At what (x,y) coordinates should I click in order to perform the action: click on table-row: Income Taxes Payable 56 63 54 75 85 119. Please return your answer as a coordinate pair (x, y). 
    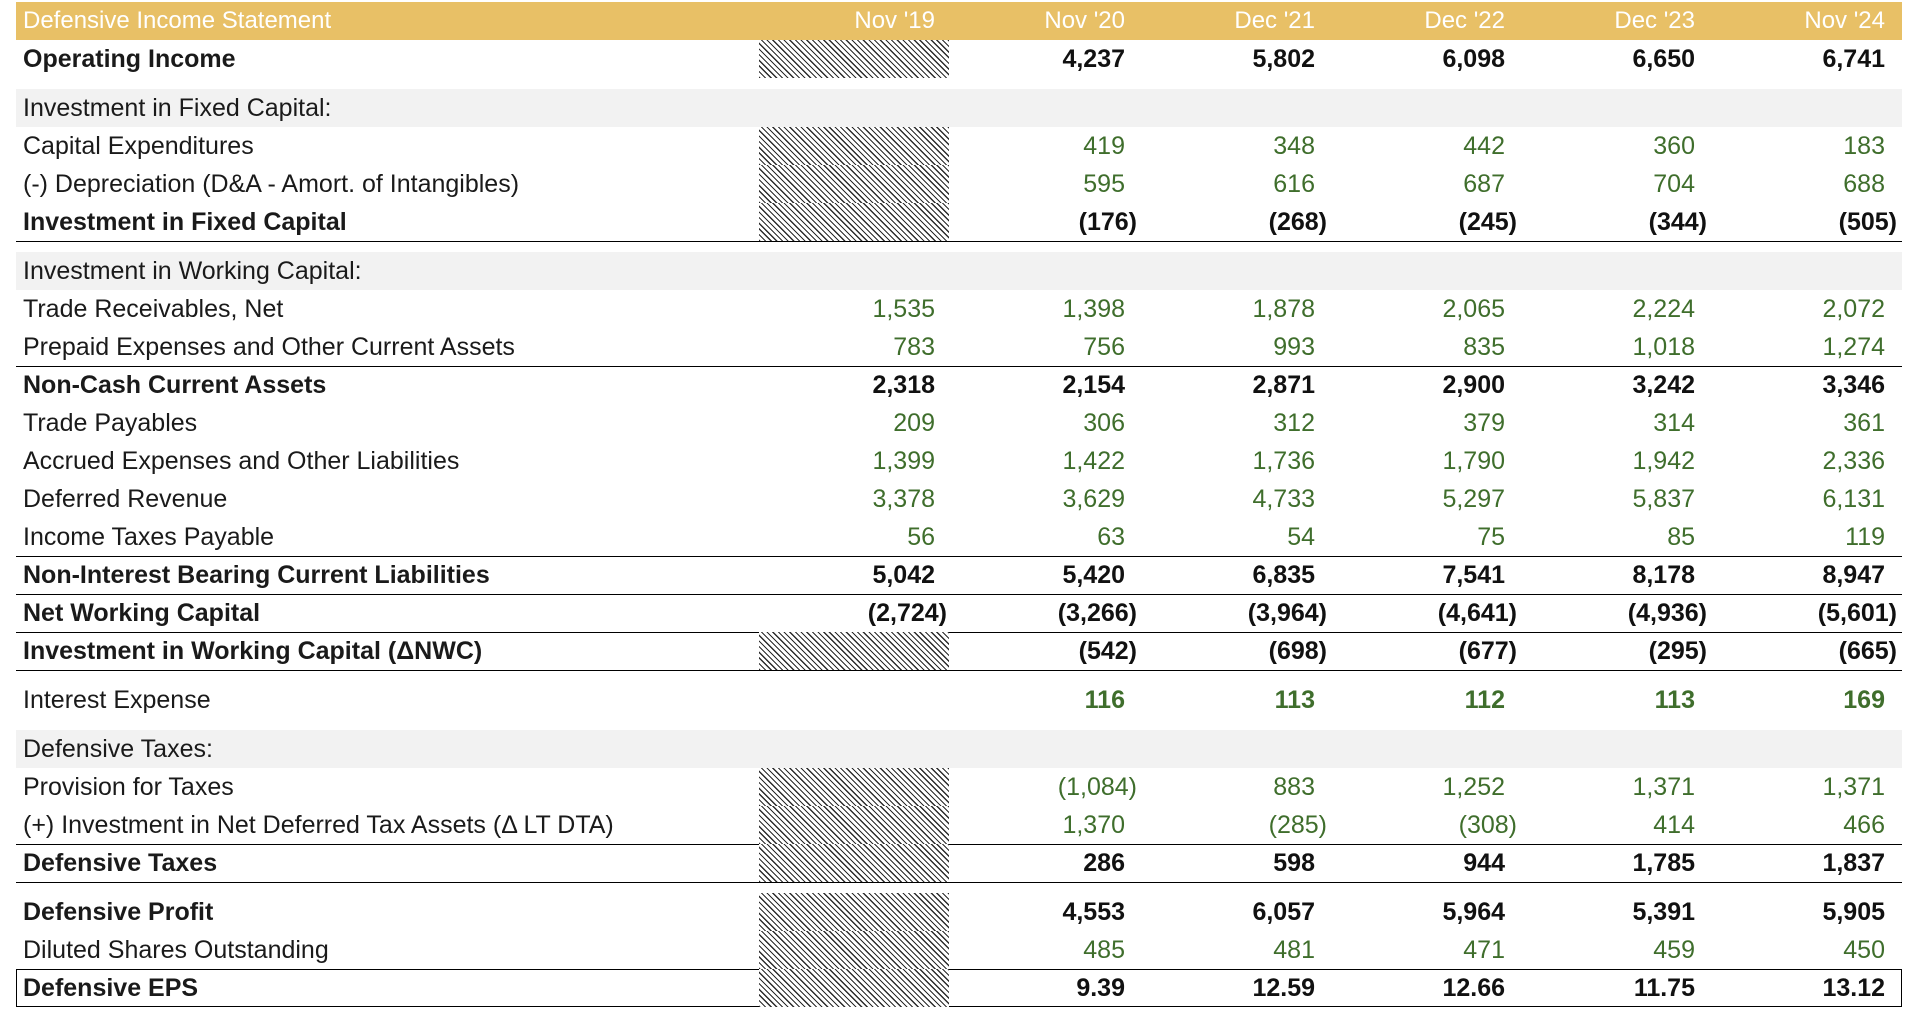
    Looking at the image, I should click on (959, 537).